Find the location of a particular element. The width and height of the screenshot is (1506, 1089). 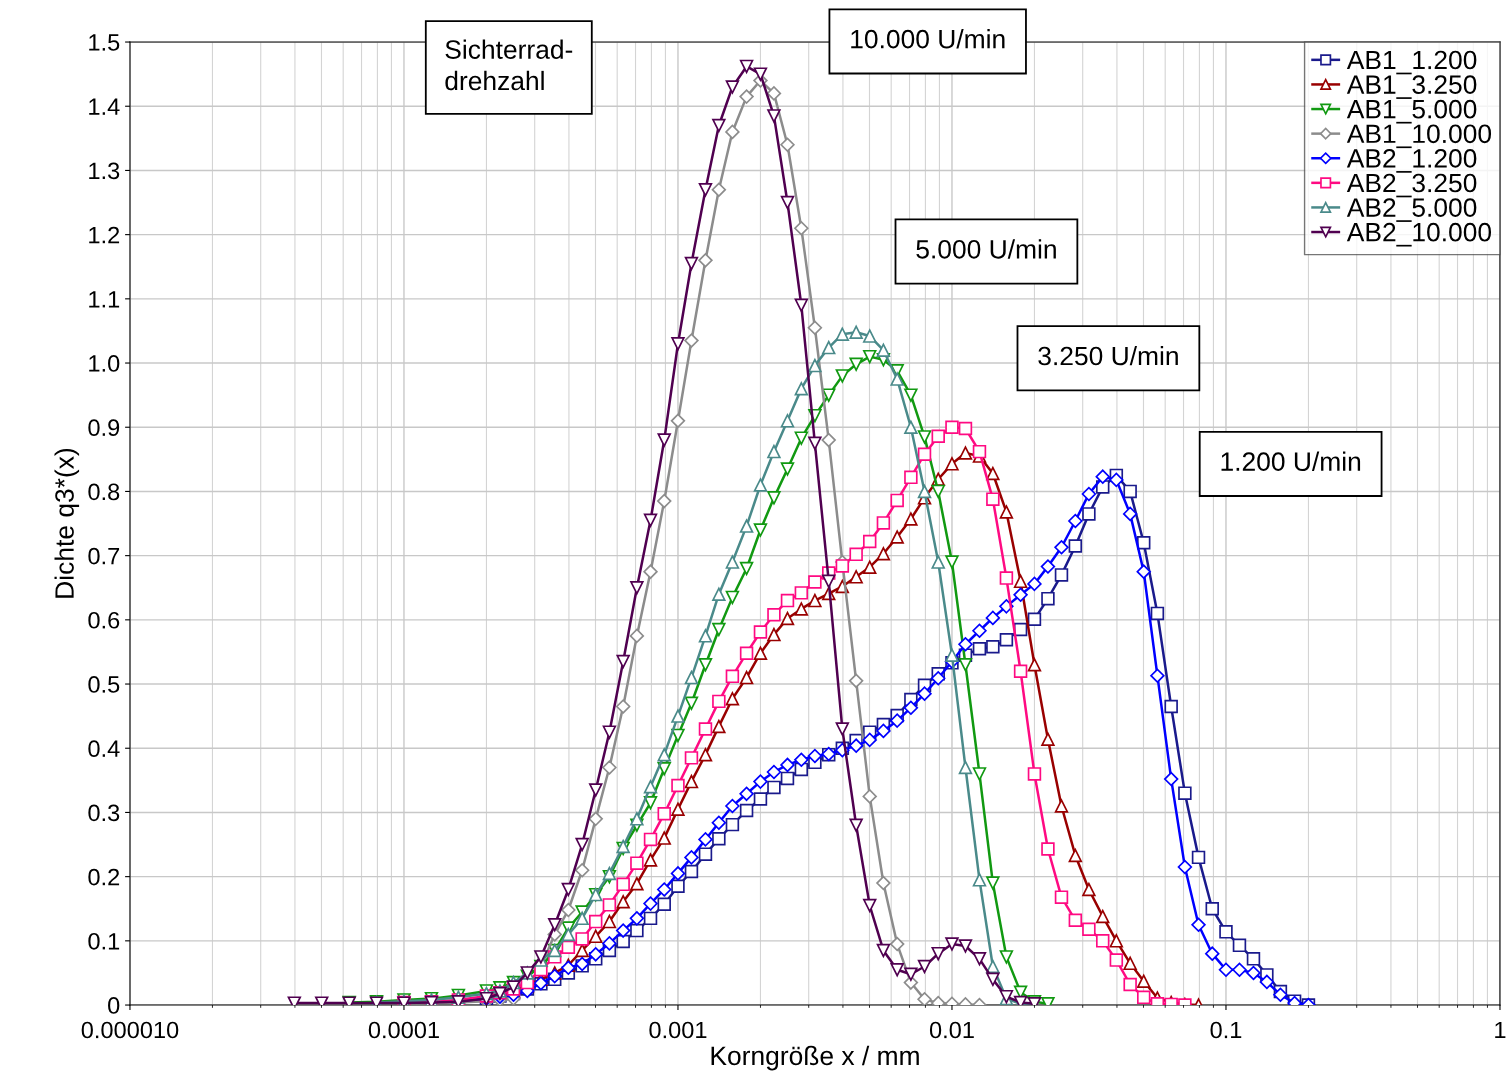

legend-label: AB1_5.000 is located at coordinates (1411, 111).